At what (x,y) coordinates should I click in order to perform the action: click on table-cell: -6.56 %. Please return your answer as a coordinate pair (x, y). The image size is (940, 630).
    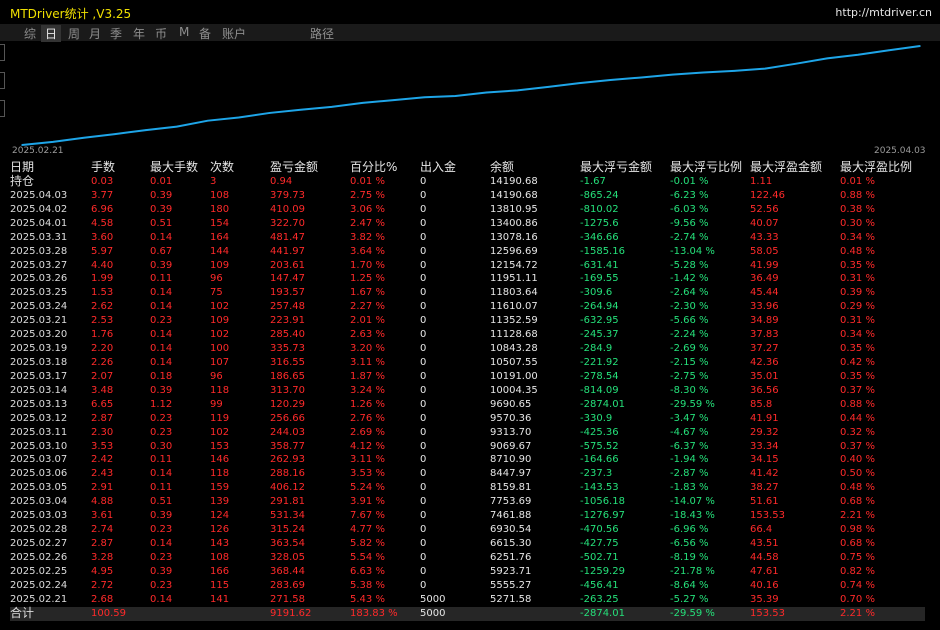
    Looking at the image, I should click on (689, 543).